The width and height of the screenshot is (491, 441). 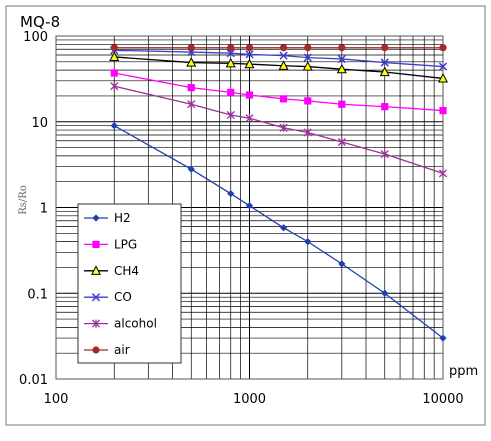 I want to click on y-axis-label: Rs/Ro, so click(x=23, y=200).